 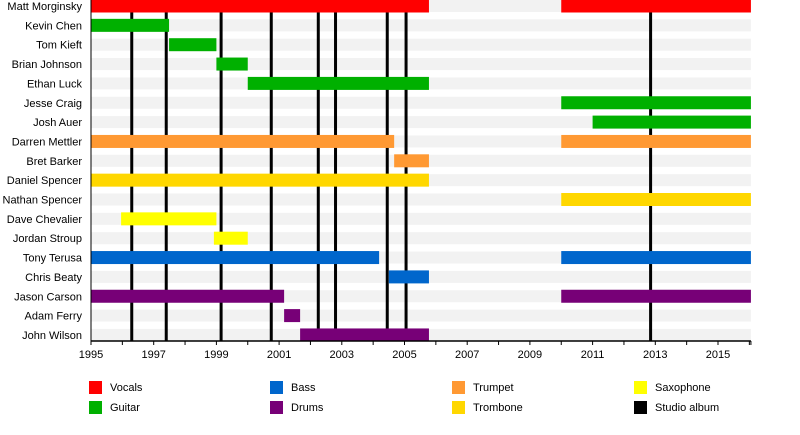 I want to click on member-label: Jordan Stroup, so click(x=47, y=239).